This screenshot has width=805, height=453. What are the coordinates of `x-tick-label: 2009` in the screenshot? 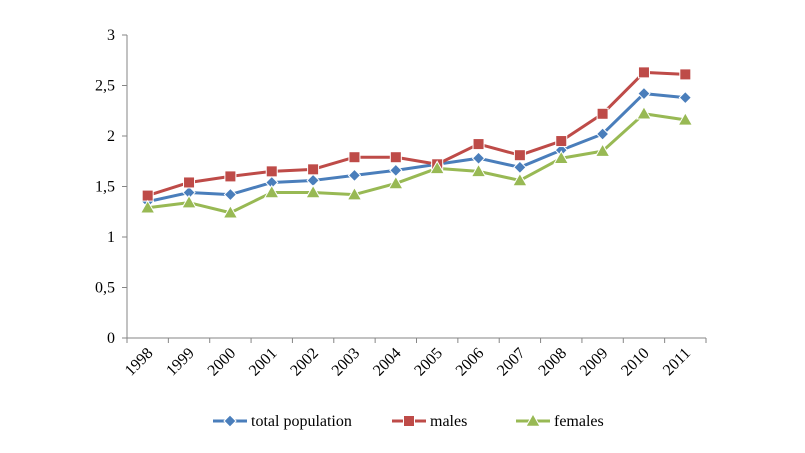 It's located at (594, 362).